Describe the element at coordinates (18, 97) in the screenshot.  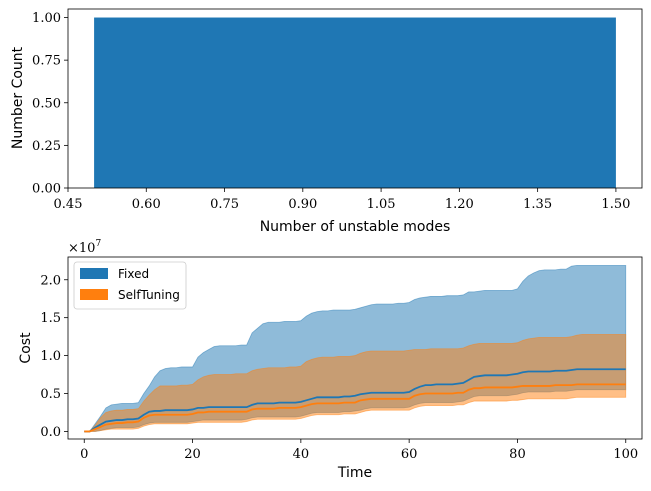
I see `histogram-y-axis-label: Number Count` at that location.